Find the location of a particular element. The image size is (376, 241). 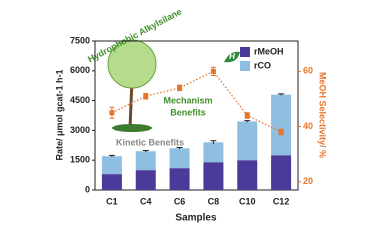

x-tick-label: C4 is located at coordinates (146, 201).